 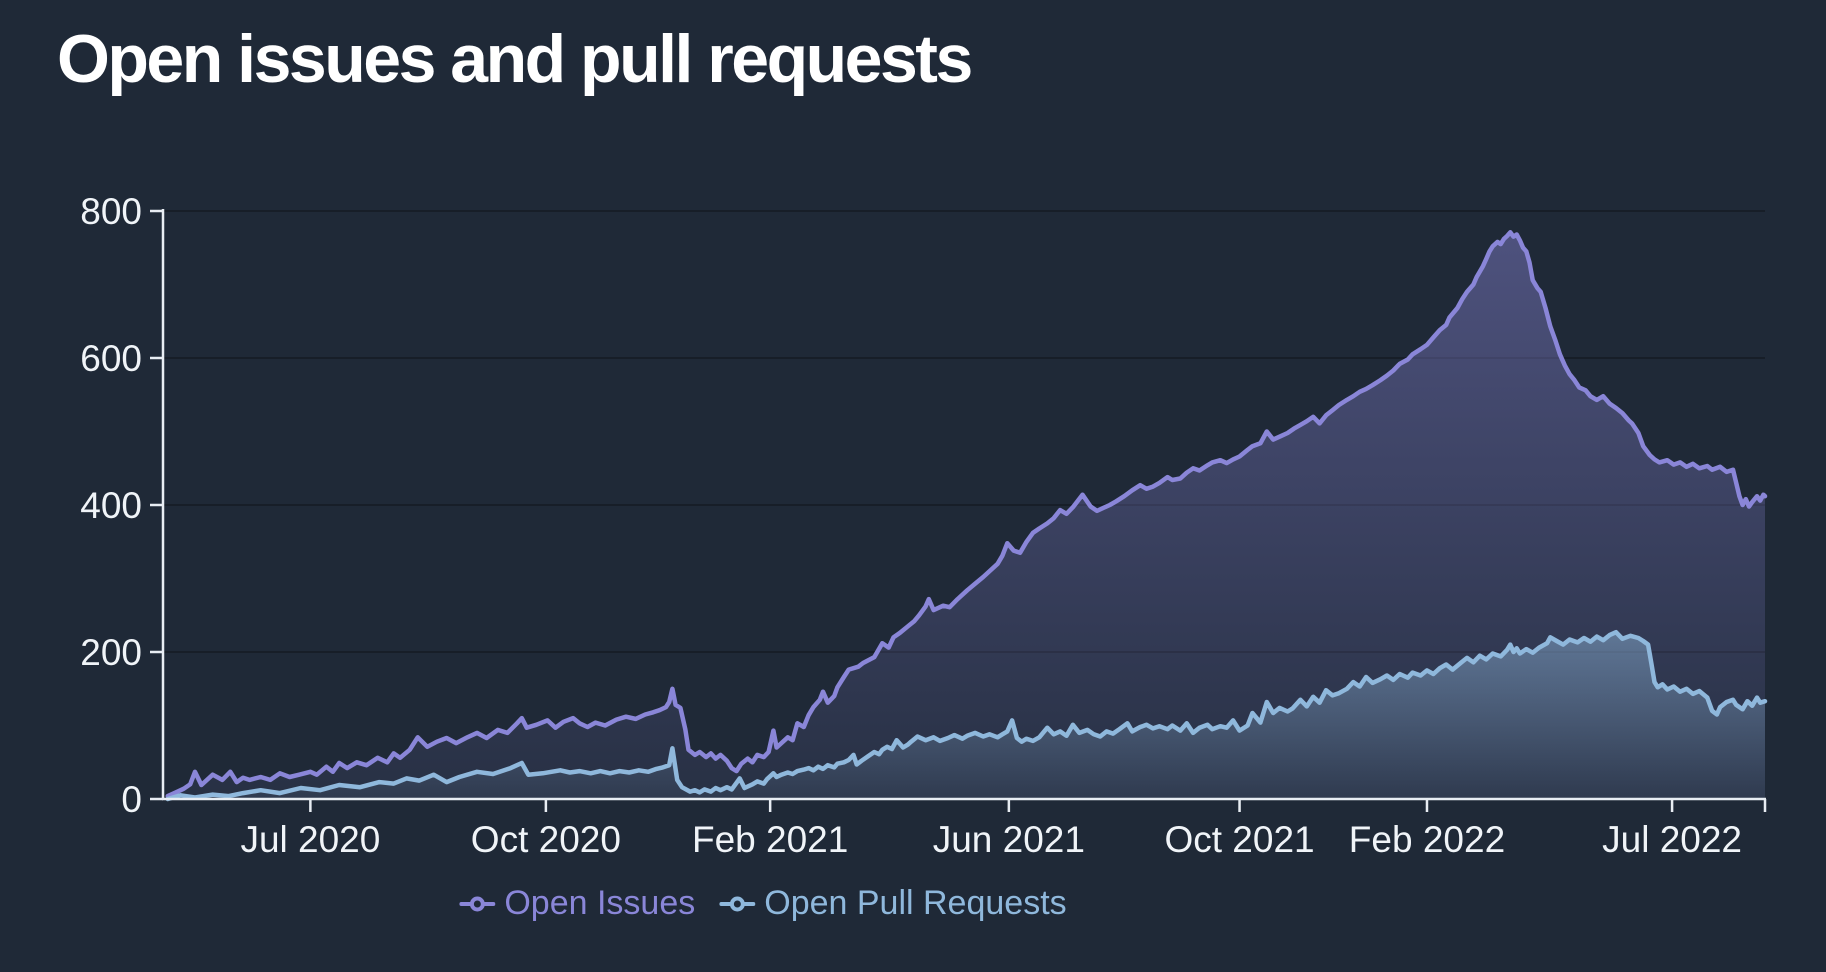 What do you see at coordinates (600, 903) in the screenshot?
I see `legend-label-open-issues: Open Issues` at bounding box center [600, 903].